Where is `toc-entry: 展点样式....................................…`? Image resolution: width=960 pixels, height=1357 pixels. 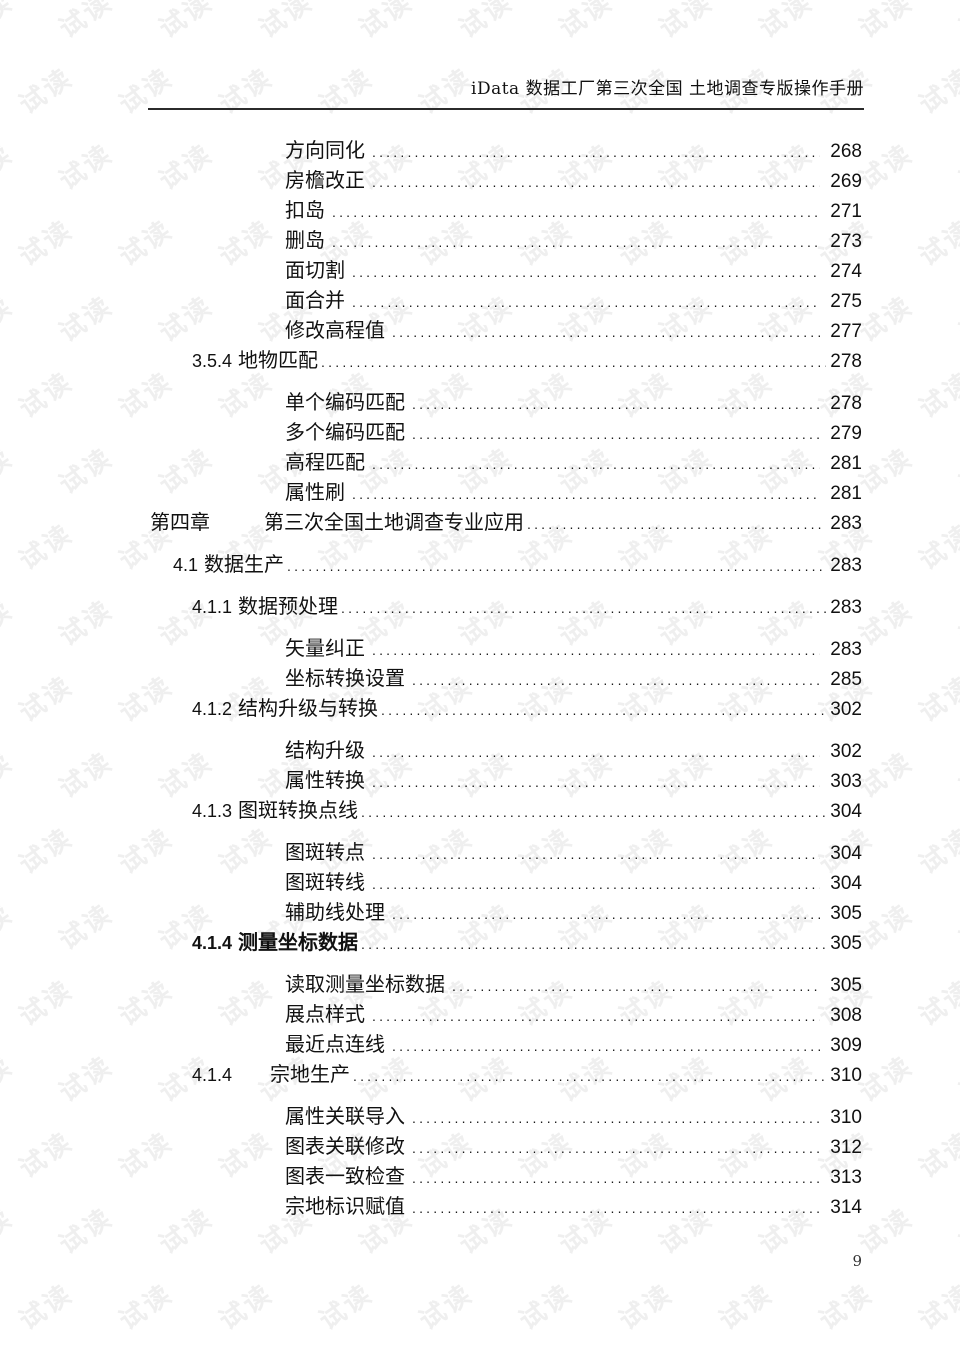 toc-entry: 展点样式....................................… is located at coordinates (505, 1014).